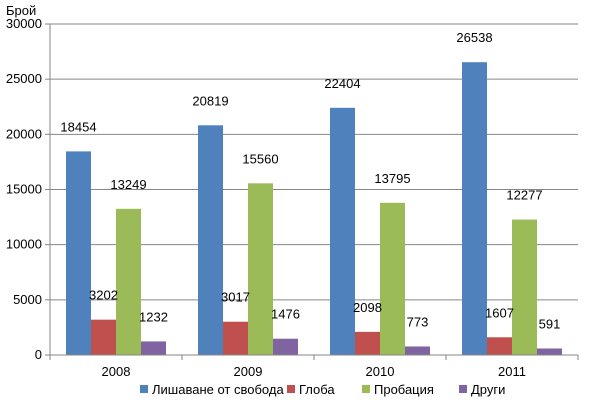 The height and width of the screenshot is (411, 604). What do you see at coordinates (24, 133) in the screenshot?
I see `y-tick-label: 20000` at bounding box center [24, 133].